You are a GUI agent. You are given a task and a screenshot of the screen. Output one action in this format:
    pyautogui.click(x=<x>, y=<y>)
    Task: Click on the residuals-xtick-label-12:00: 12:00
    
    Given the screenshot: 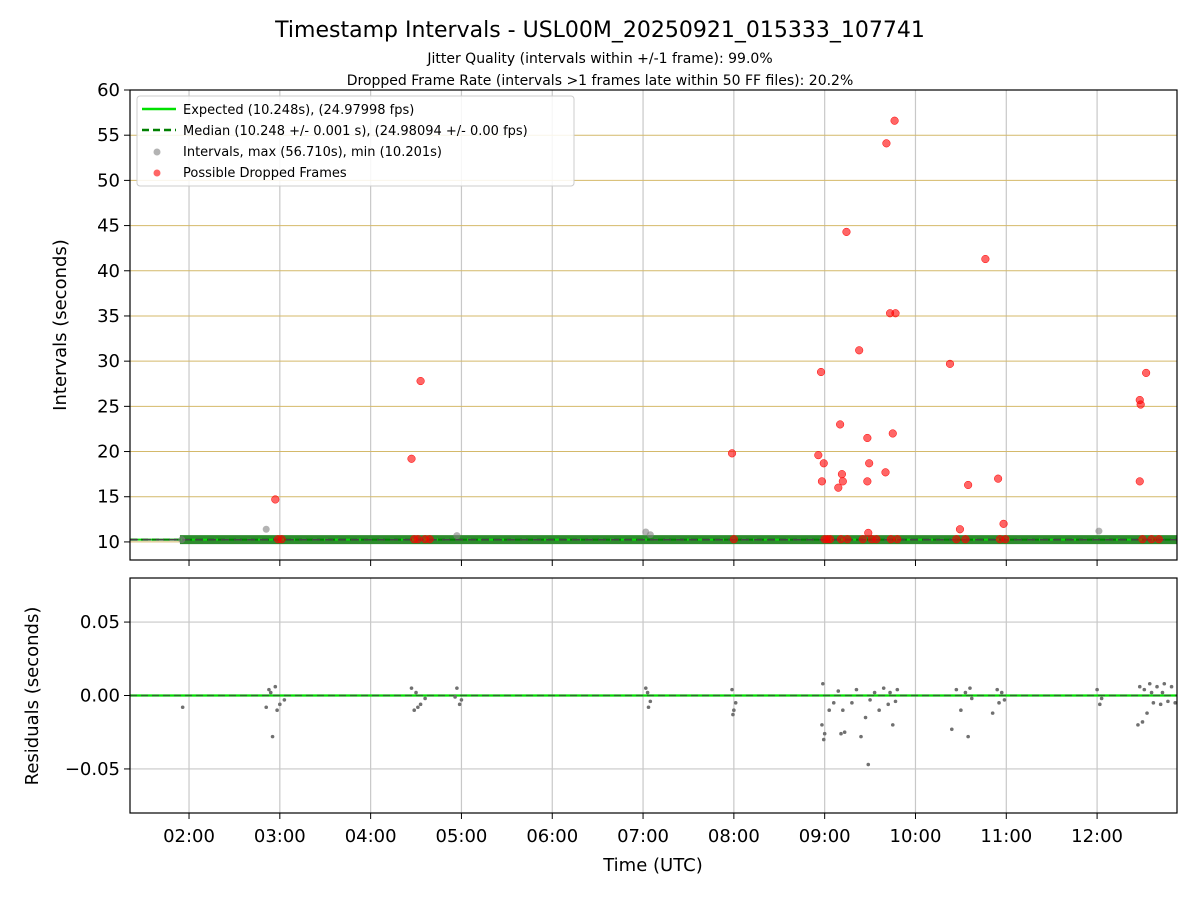 What is the action you would take?
    pyautogui.click(x=1097, y=836)
    